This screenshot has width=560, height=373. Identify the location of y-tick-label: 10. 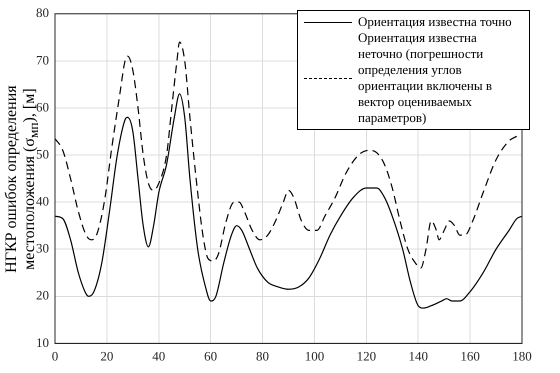
(42, 342).